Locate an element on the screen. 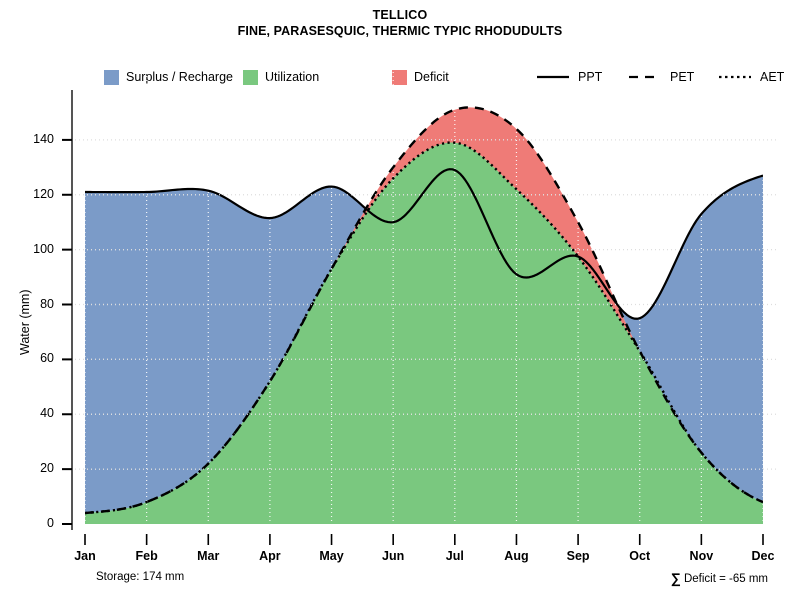 The width and height of the screenshot is (800, 600). legend-line-pet-icon is located at coordinates (645, 77).